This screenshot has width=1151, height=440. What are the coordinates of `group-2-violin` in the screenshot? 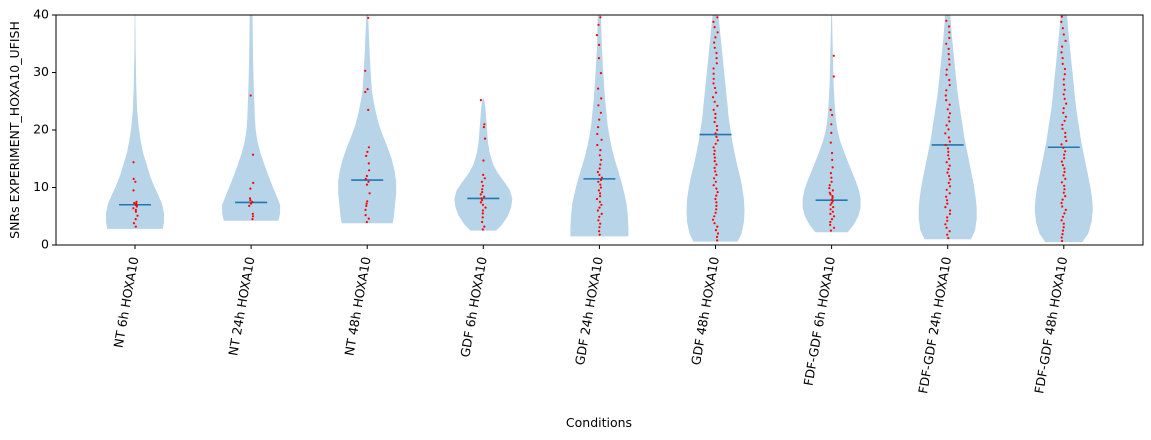 It's located at (251, 118).